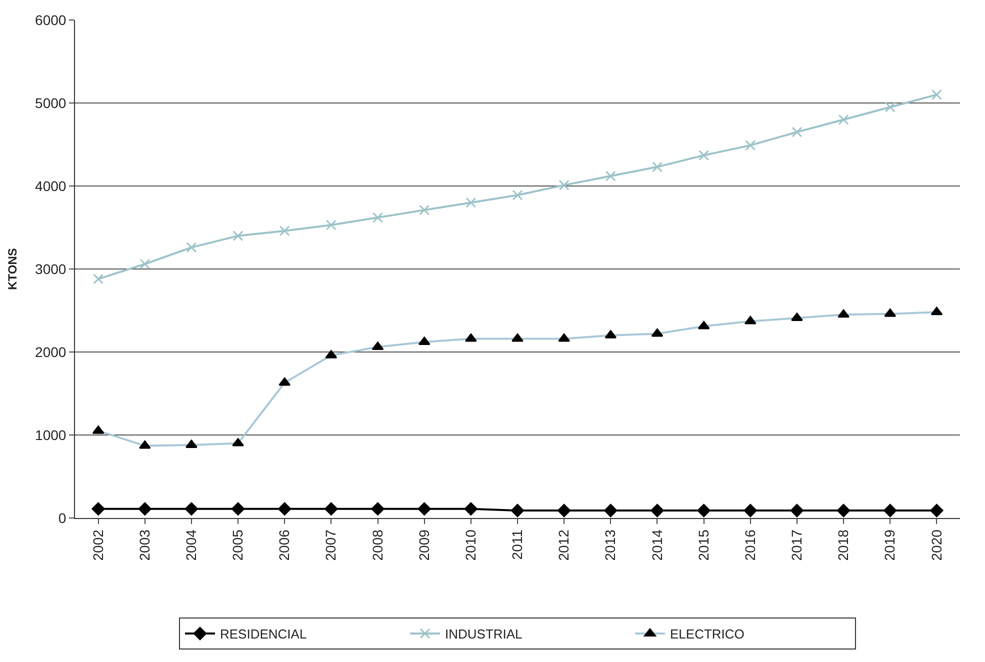  What do you see at coordinates (750, 545) in the screenshot?
I see `x-tick-label: 2016` at bounding box center [750, 545].